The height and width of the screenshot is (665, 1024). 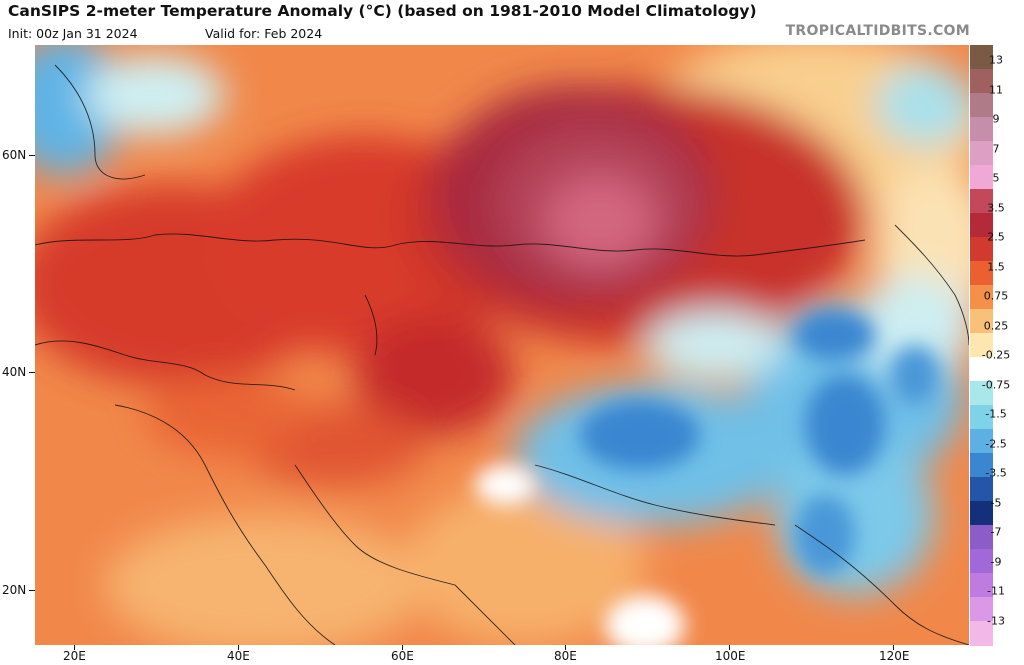 I want to click on colorbar-label: 1.5, so click(x=996, y=266).